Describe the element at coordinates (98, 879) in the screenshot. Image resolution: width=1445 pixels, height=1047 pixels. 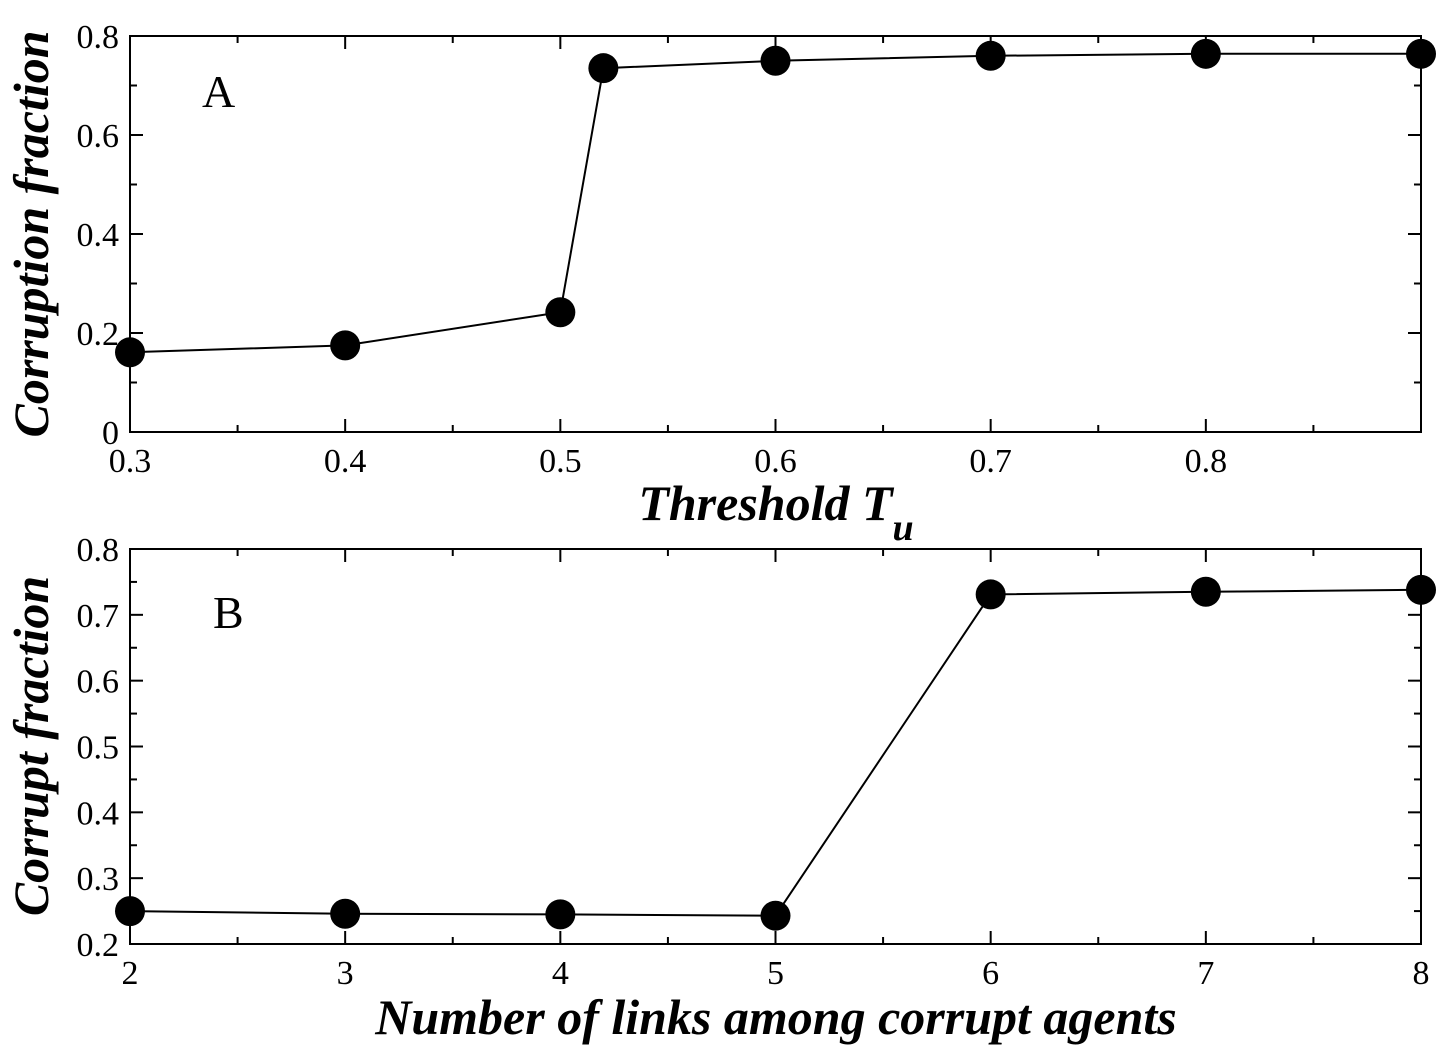
I see `y-tick-label: 0.3` at that location.